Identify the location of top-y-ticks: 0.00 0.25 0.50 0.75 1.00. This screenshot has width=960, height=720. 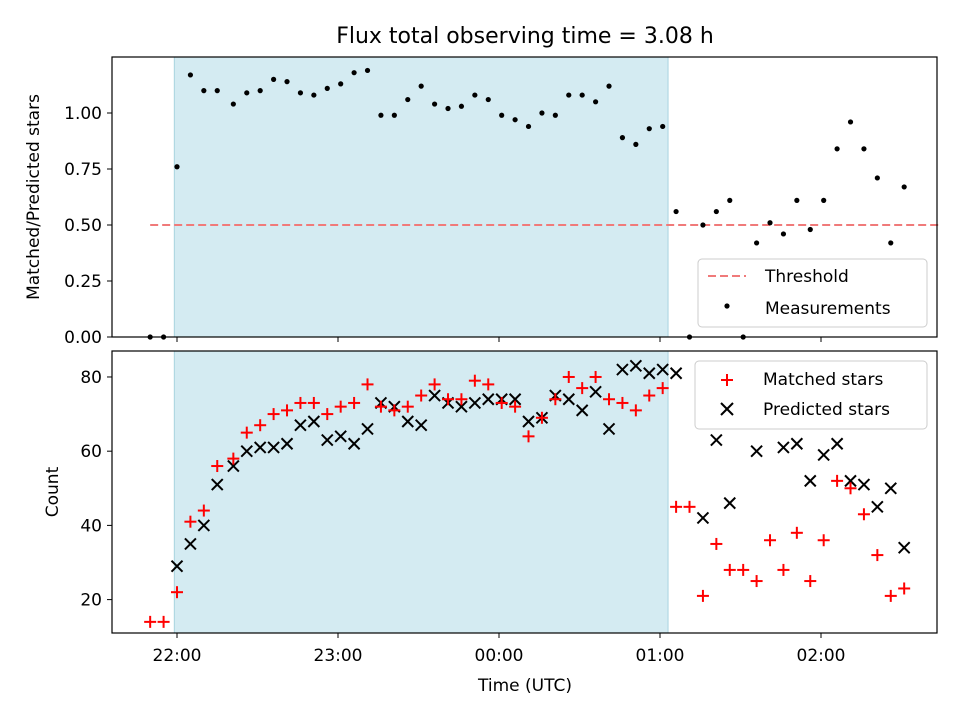
(88, 226).